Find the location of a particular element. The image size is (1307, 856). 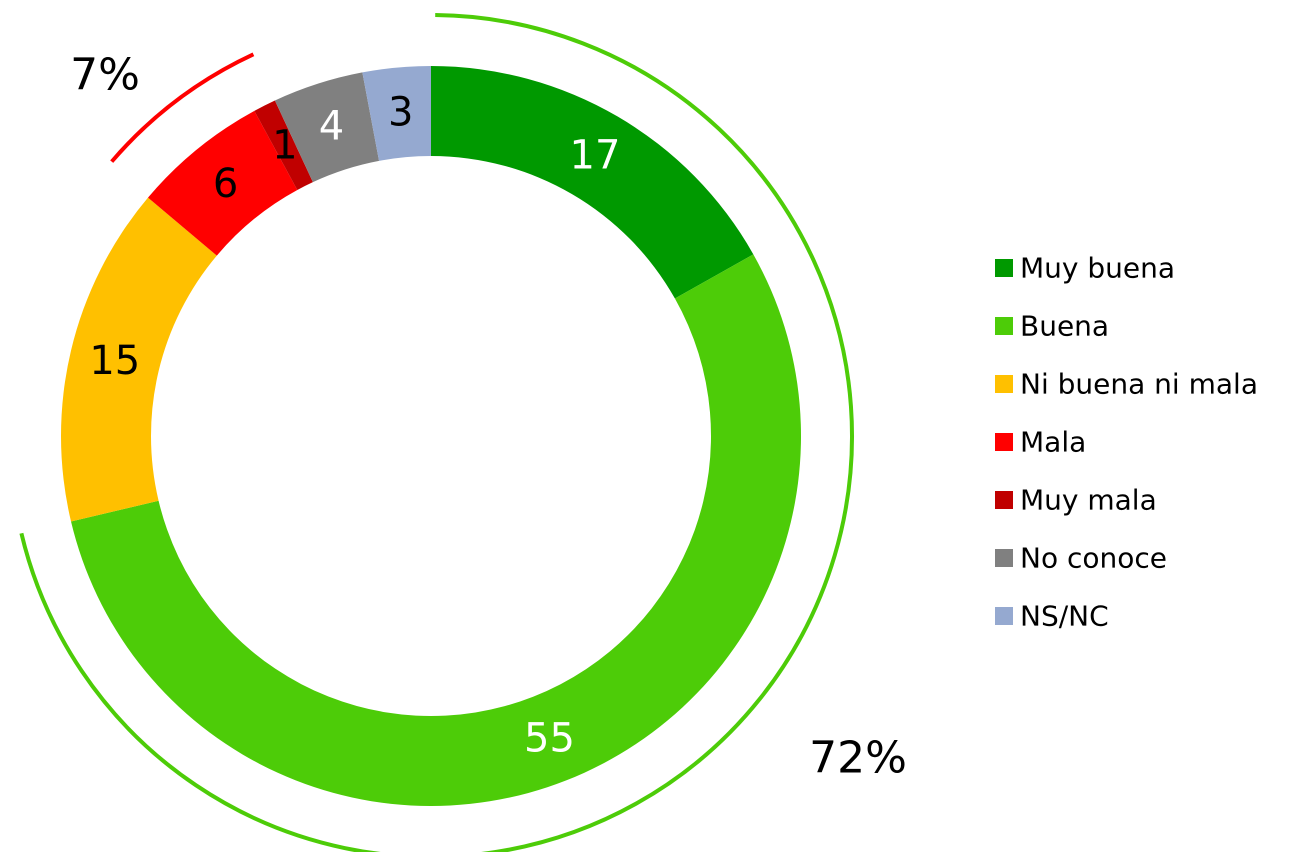

legend-label: No conoce is located at coordinates (1093, 558).